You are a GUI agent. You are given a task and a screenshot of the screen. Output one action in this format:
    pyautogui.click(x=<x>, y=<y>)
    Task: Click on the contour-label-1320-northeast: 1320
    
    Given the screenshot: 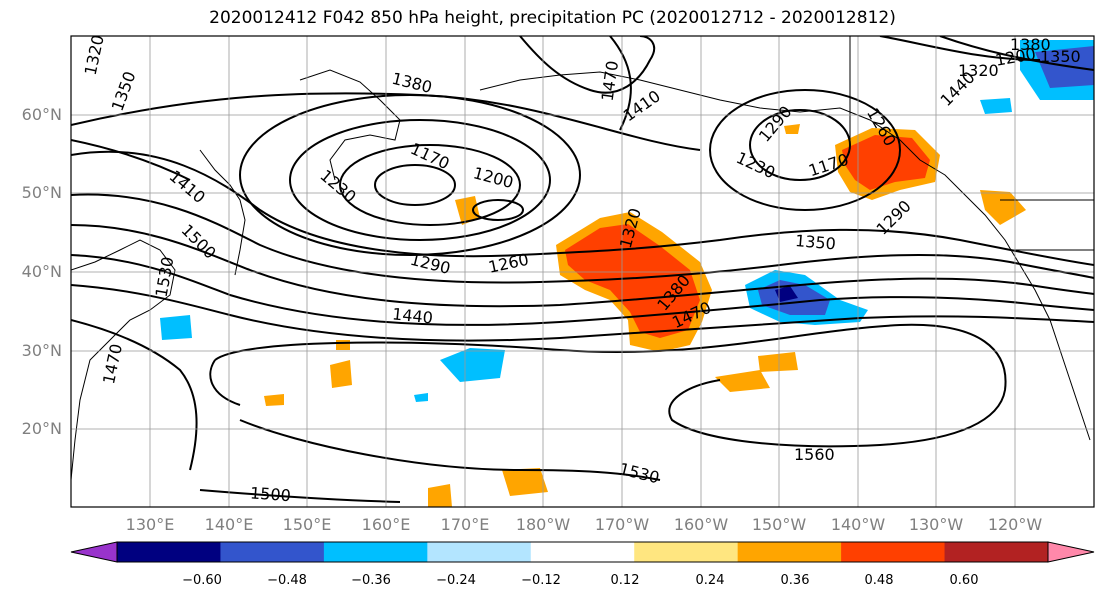 What is the action you would take?
    pyautogui.click(x=978, y=70)
    